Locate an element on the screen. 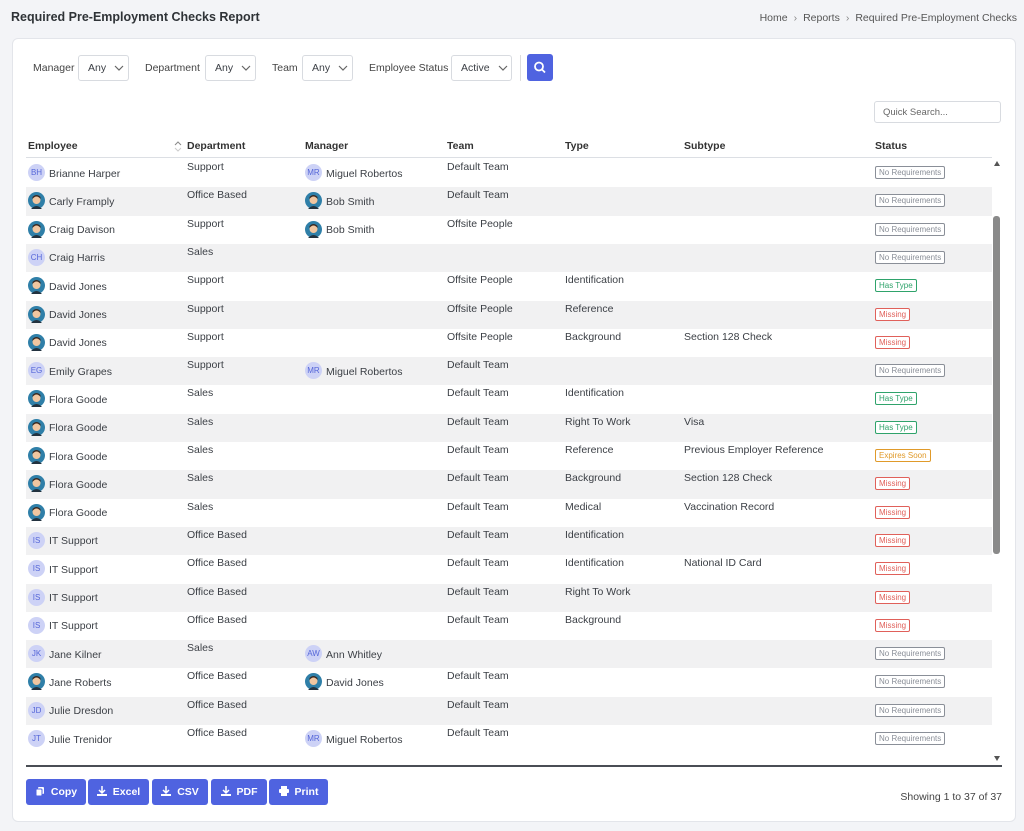  manager-cell: AW Ann Whitley is located at coordinates (343, 654).